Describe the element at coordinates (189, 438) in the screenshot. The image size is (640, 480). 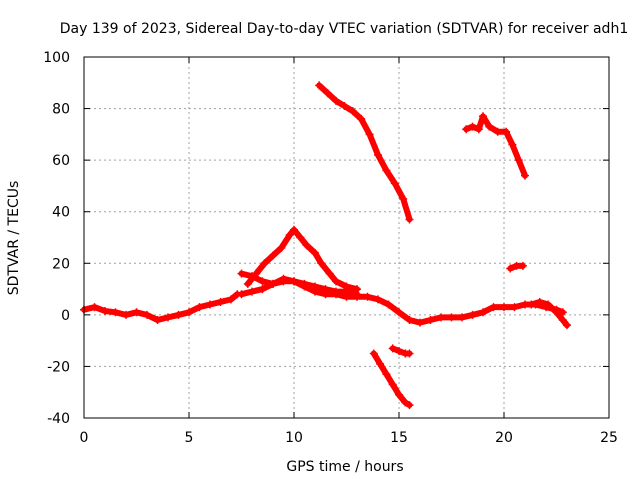
I see `x-tick-label: 5` at that location.